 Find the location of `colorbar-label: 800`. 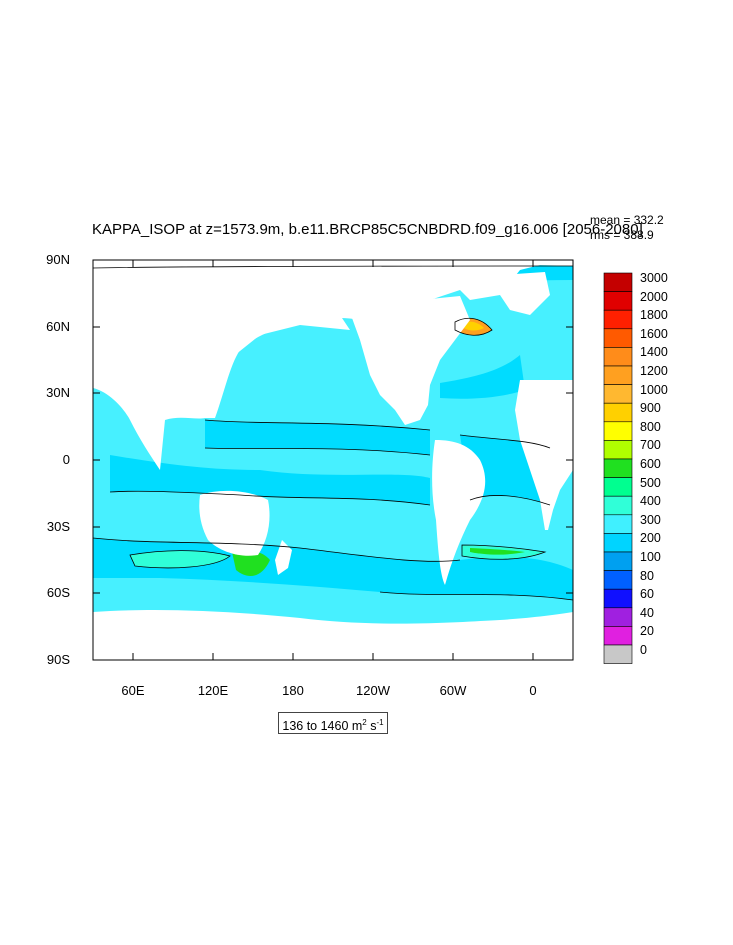

colorbar-label: 800 is located at coordinates (650, 426).